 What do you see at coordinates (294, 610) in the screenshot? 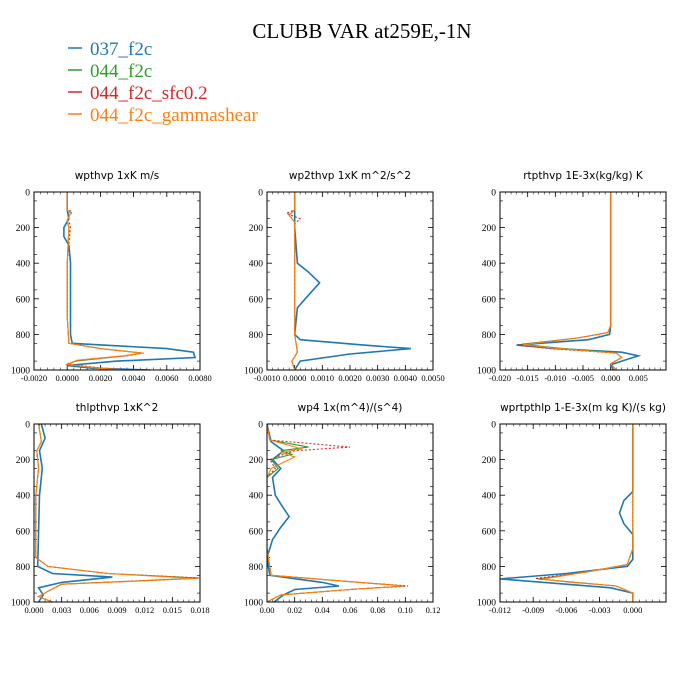
I see `x-tick-label: 0.02` at bounding box center [294, 610].